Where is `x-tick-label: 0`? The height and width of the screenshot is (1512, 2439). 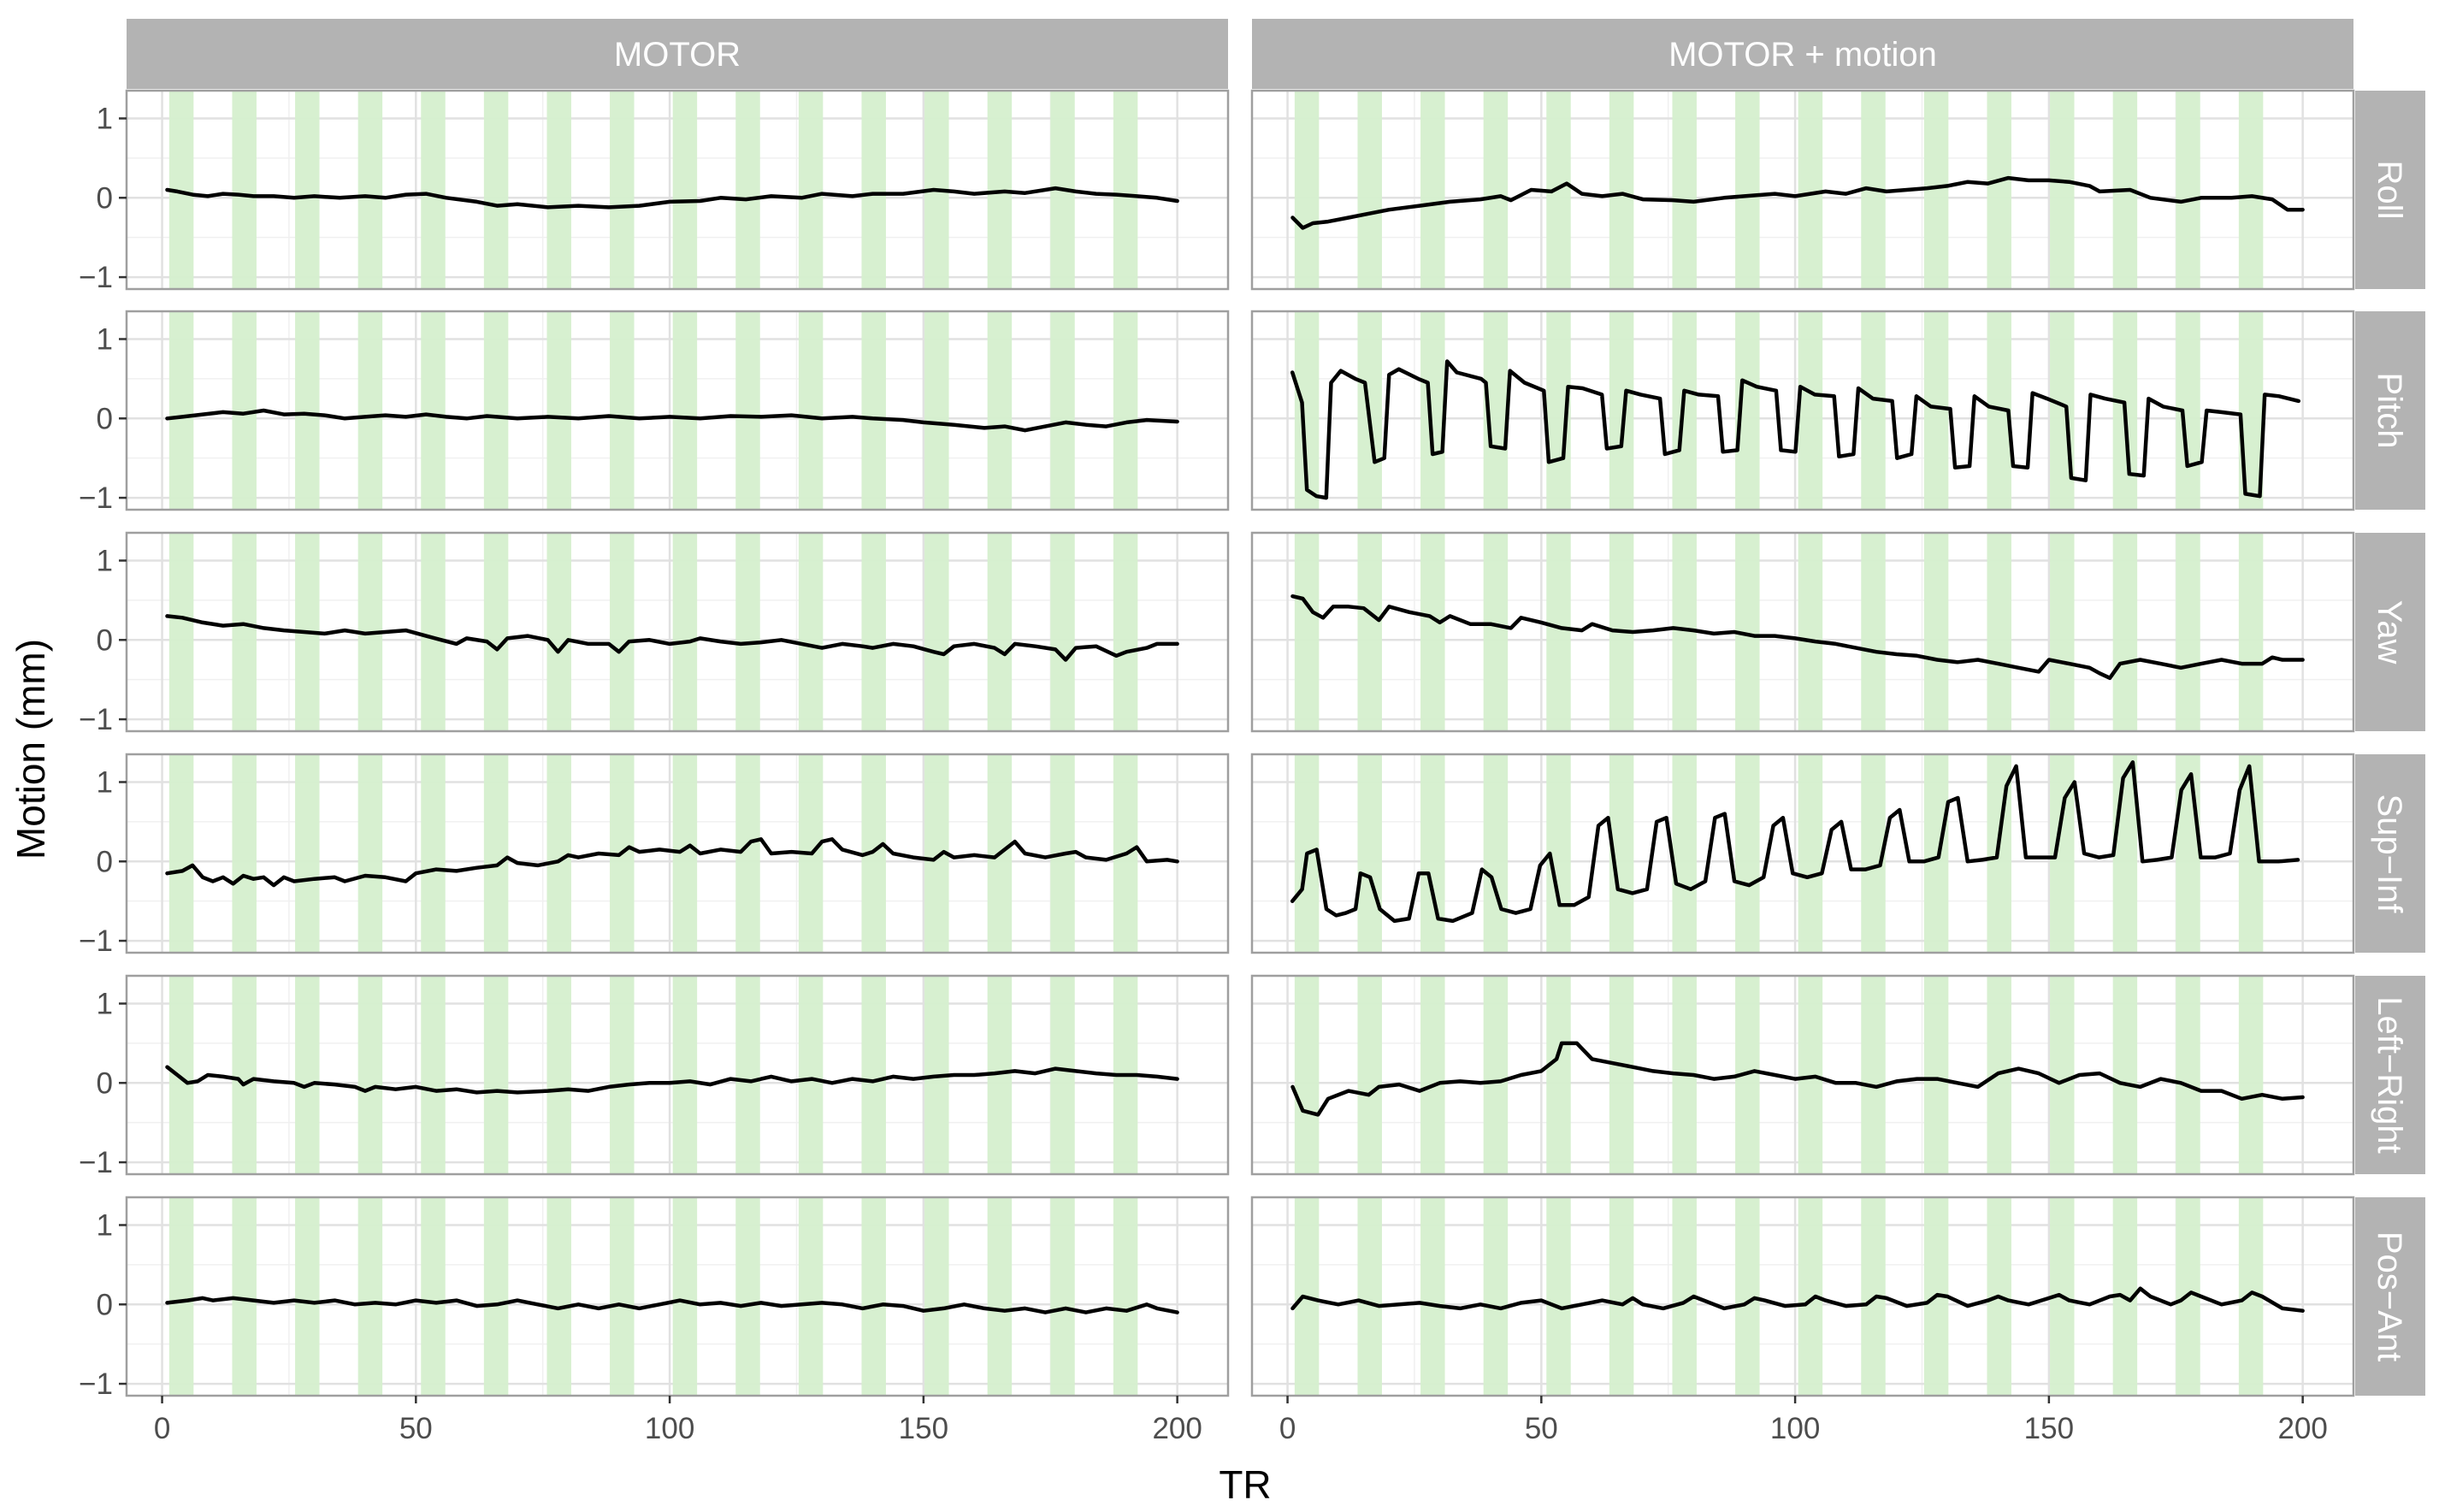
x-tick-label: 0 is located at coordinates (162, 1428).